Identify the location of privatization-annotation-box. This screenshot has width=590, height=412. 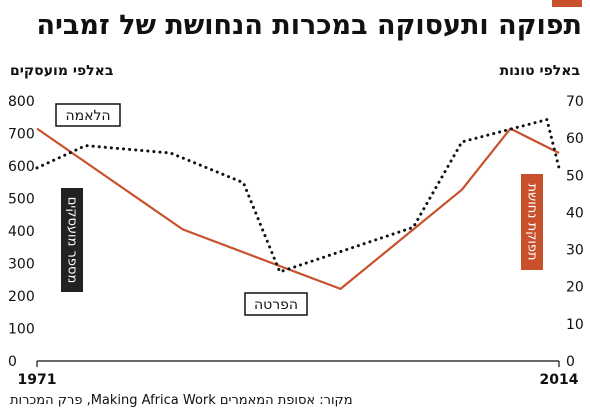
(276, 304).